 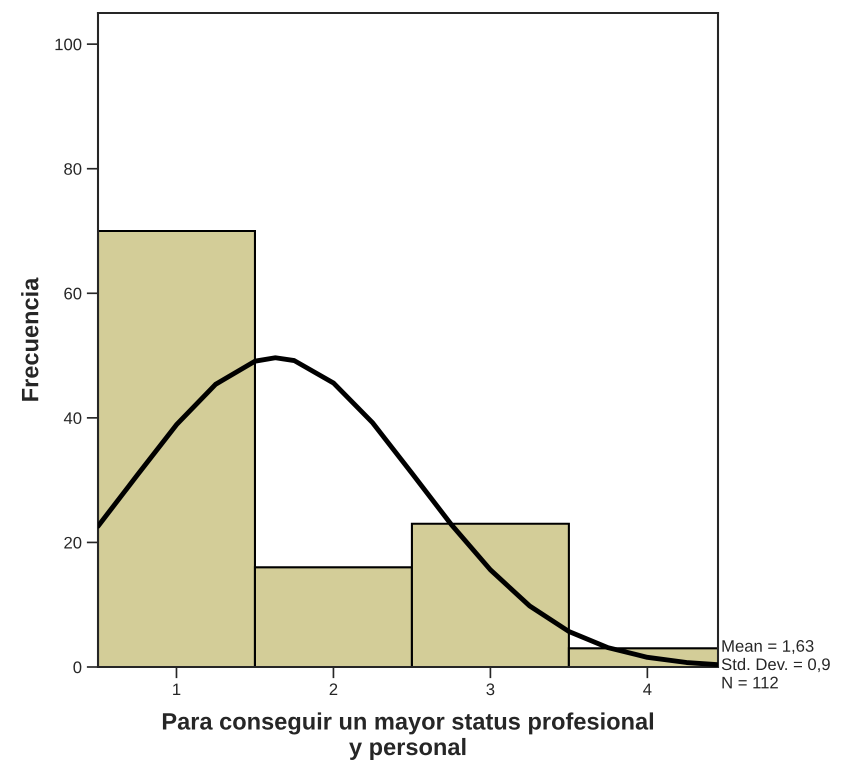 I want to click on text: Mean = 1,63, so click(x=768, y=647).